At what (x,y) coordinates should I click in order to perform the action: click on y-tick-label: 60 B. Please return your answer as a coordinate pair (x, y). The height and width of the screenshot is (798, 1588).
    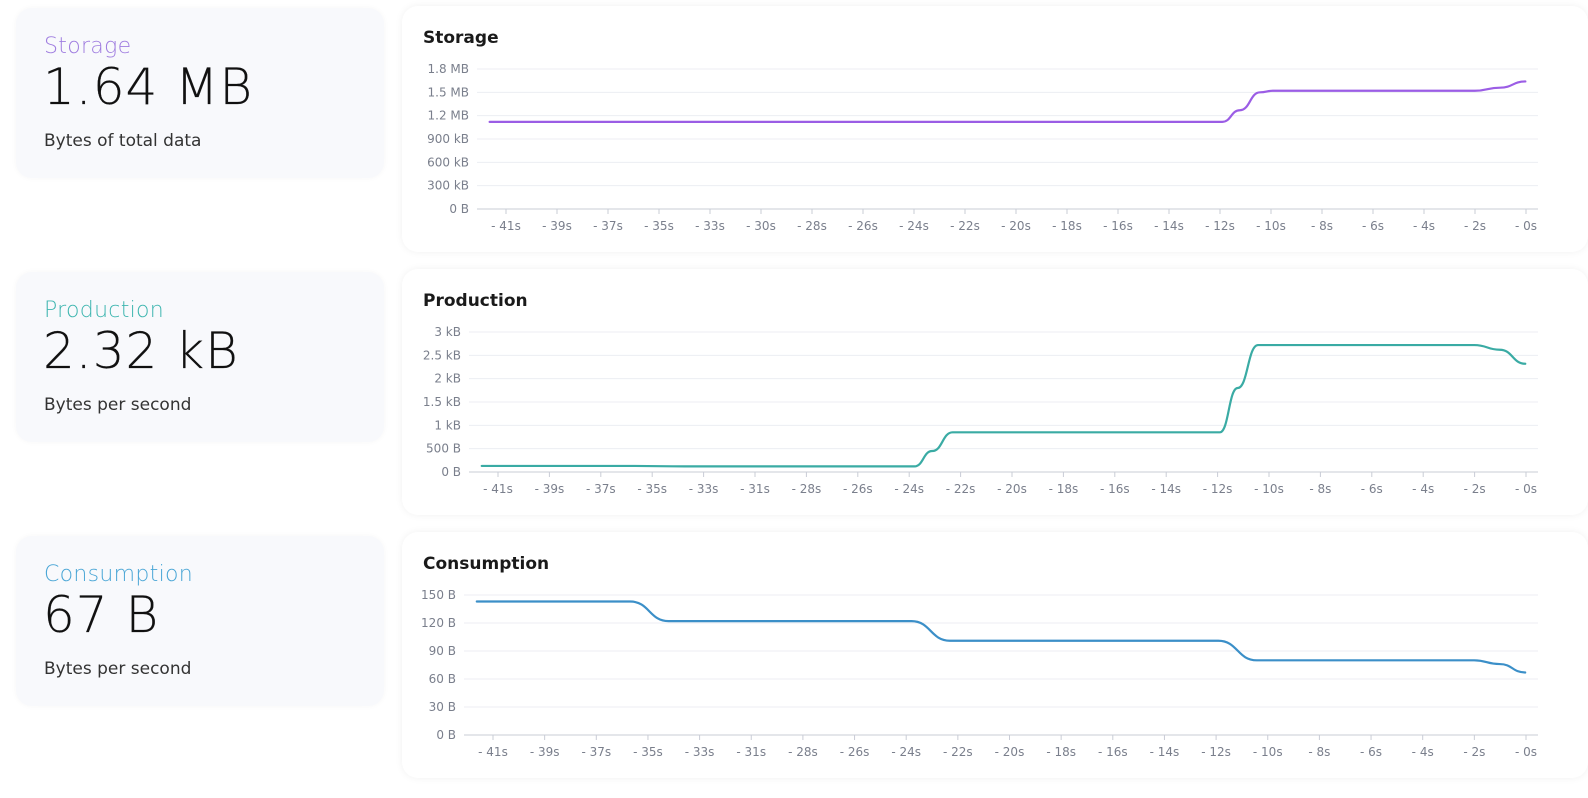
    Looking at the image, I should click on (442, 679).